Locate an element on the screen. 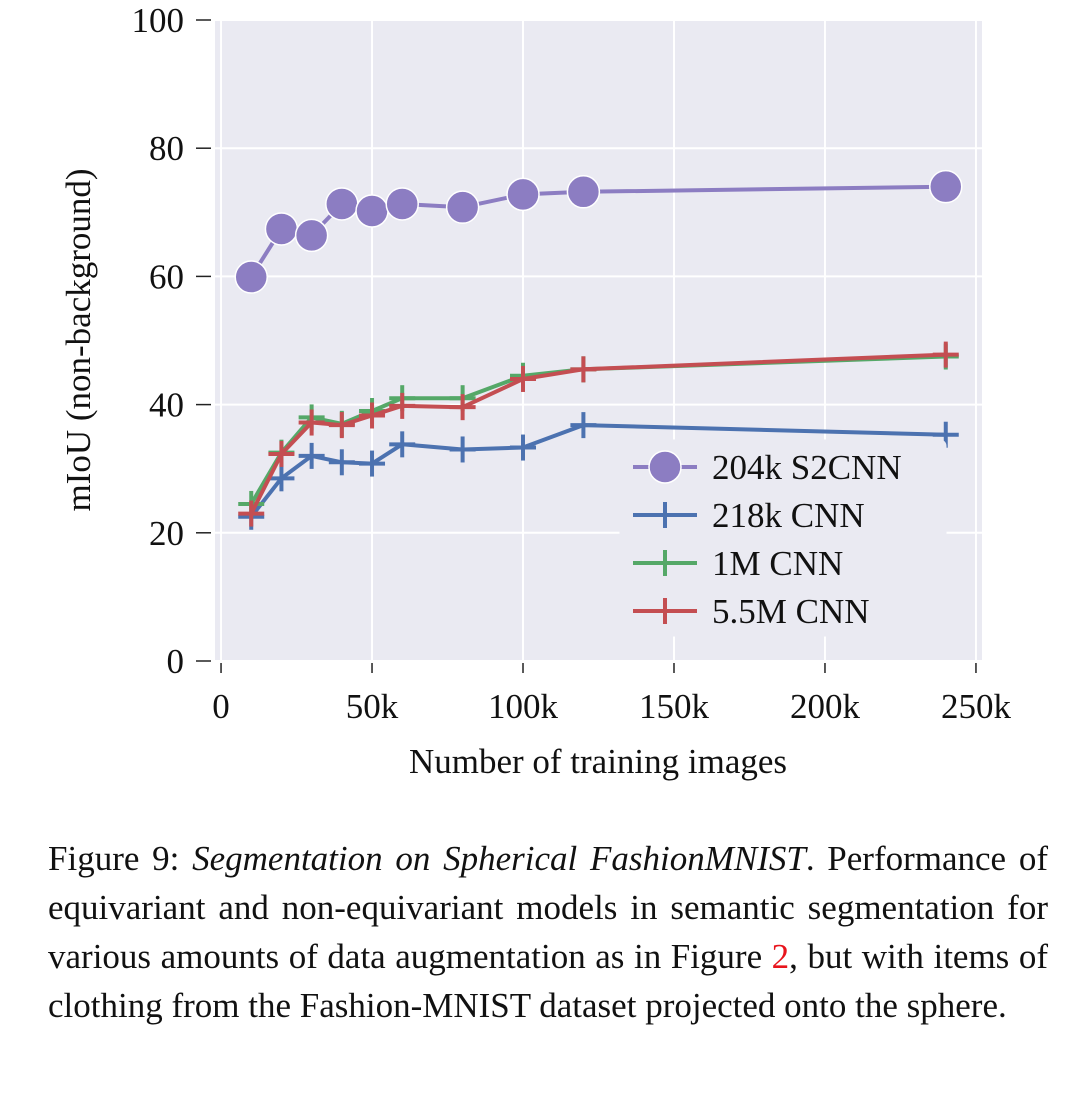 The height and width of the screenshot is (1110, 1073). caption-label: Figure 9: is located at coordinates (114, 858).